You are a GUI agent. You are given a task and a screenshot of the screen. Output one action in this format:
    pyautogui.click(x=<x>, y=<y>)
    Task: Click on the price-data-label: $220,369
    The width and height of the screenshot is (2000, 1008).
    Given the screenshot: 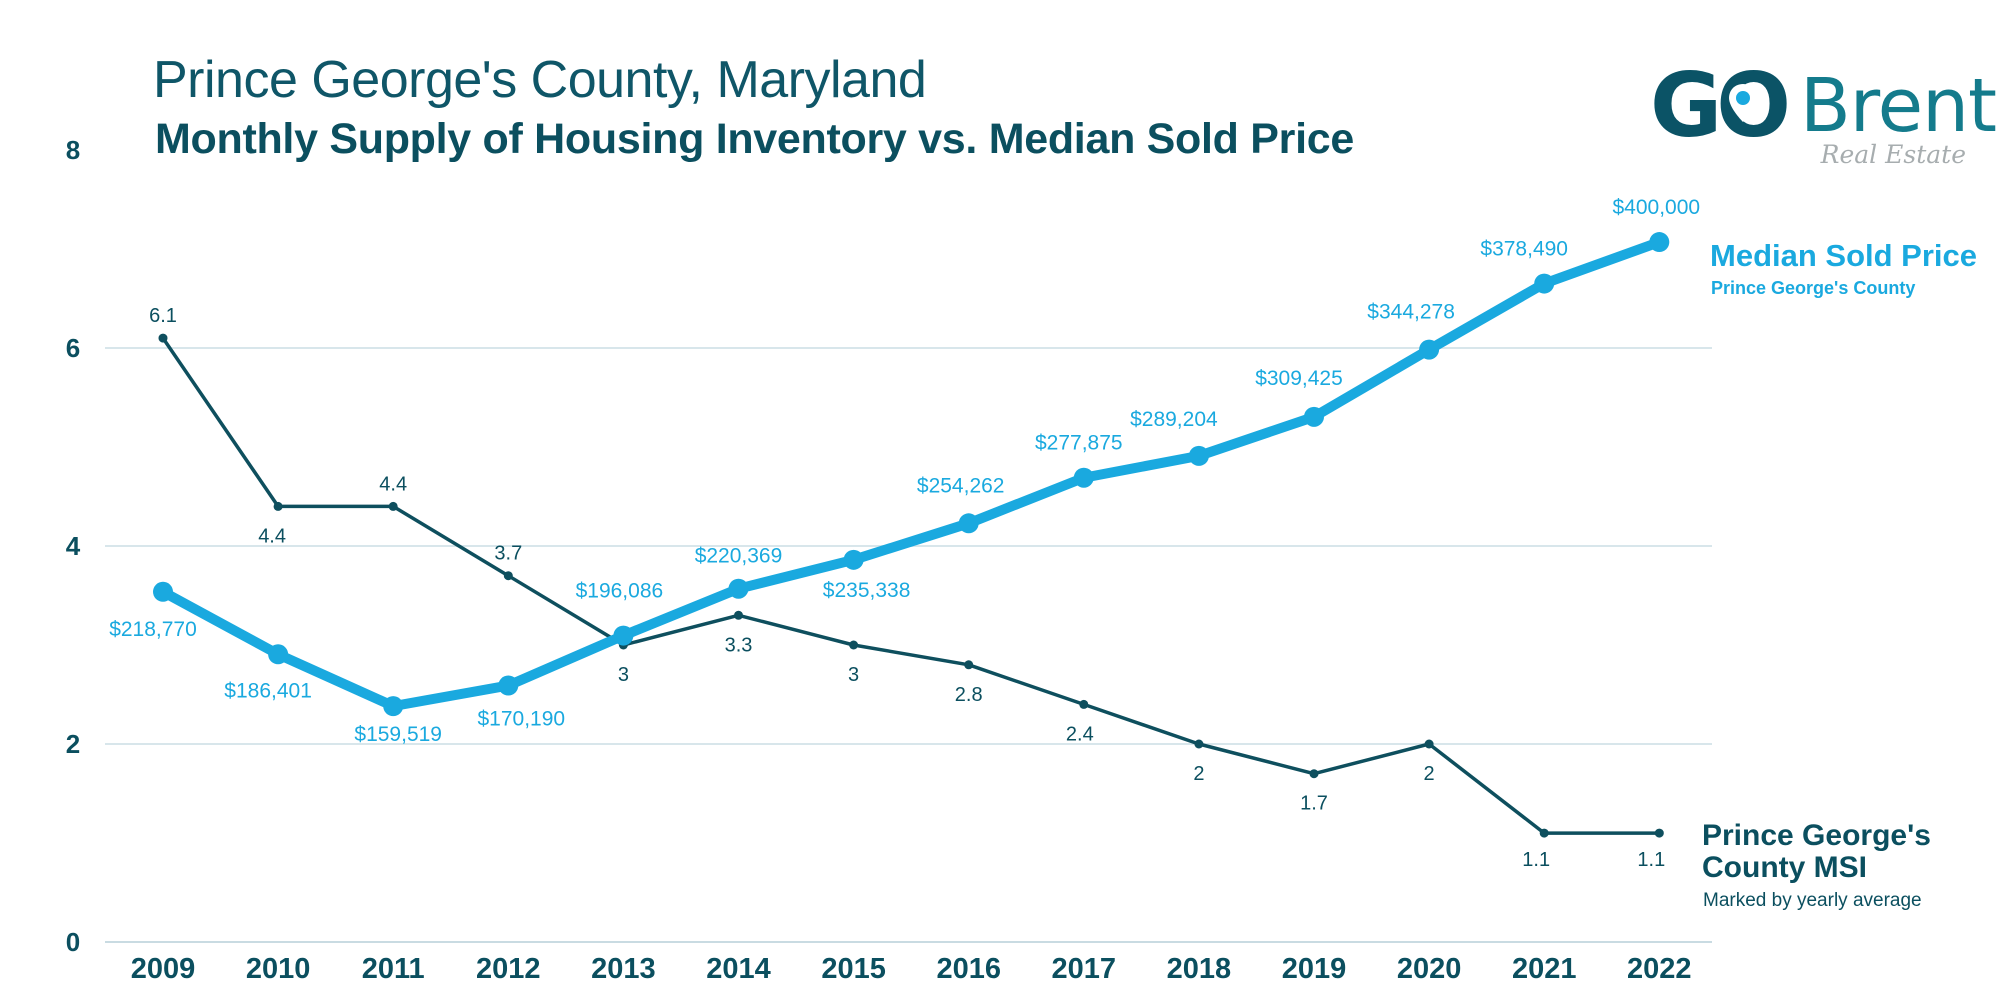 What is the action you would take?
    pyautogui.click(x=739, y=556)
    